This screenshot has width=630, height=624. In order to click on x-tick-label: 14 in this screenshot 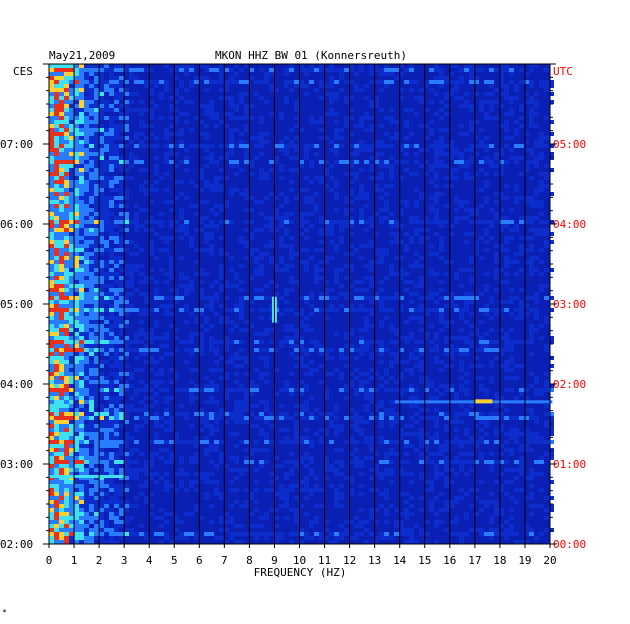, I will do `click(400, 560)`.